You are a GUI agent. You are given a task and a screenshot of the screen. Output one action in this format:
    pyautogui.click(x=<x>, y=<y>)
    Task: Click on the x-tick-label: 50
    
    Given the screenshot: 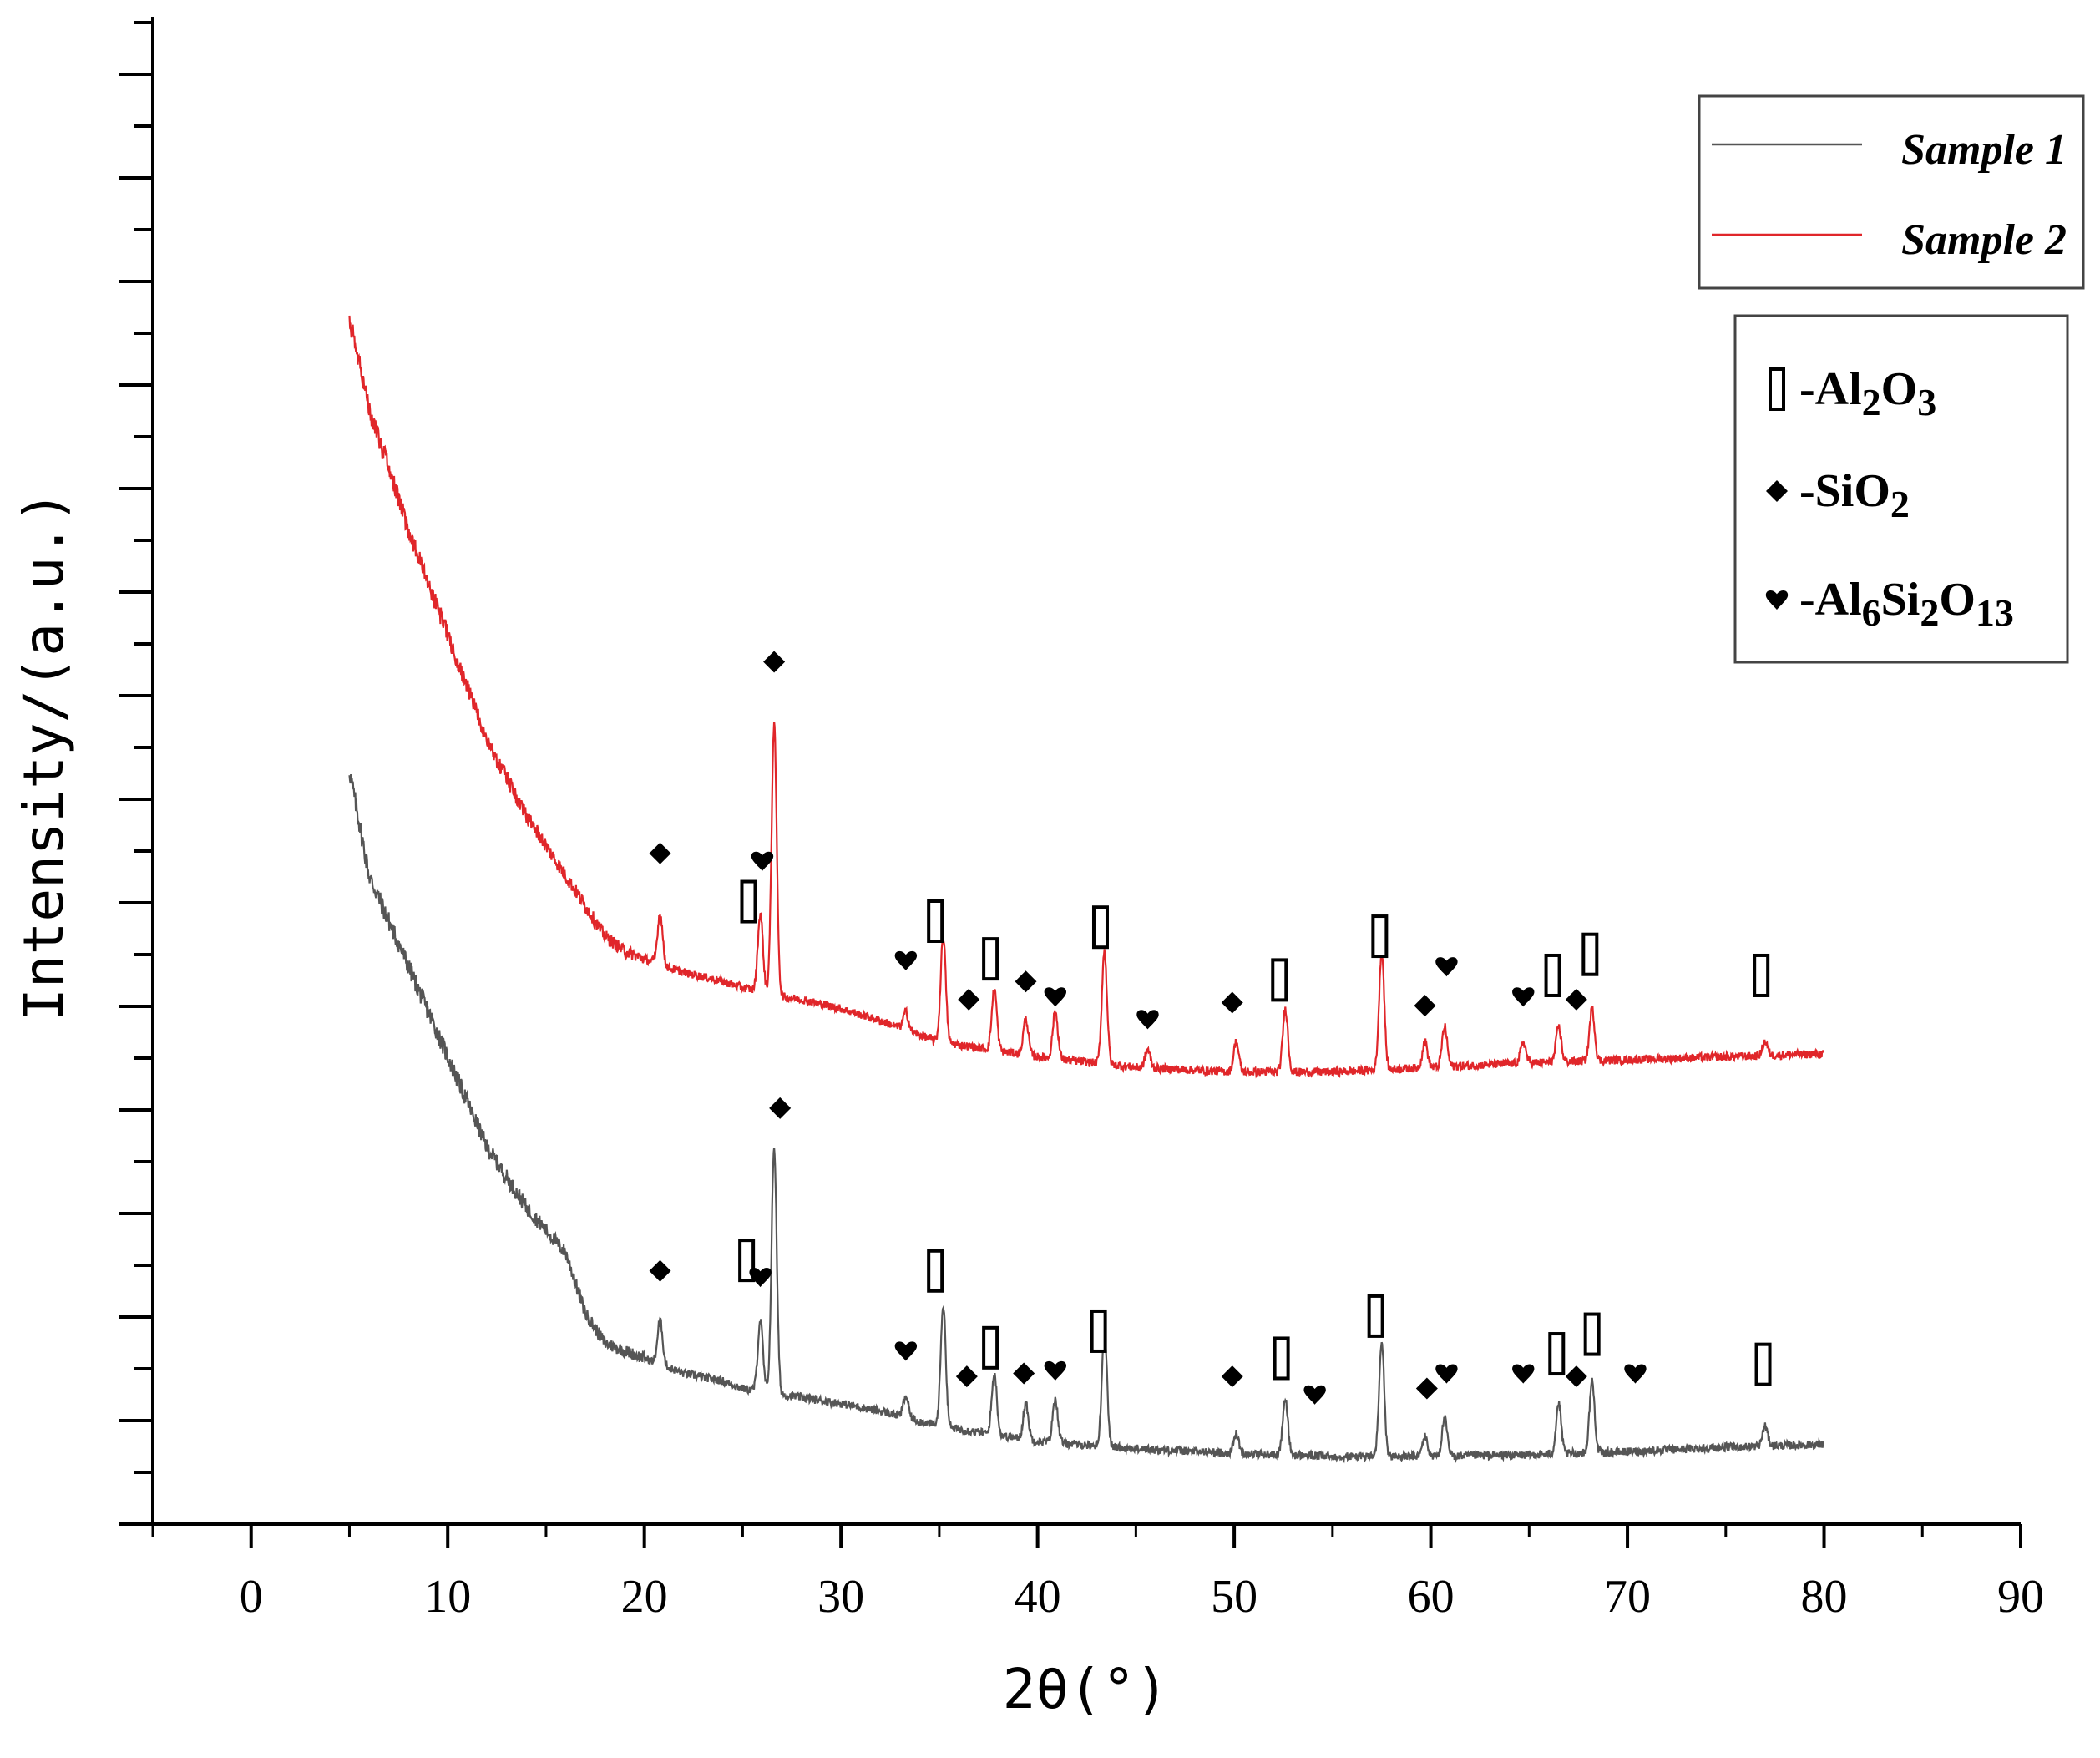 What is the action you would take?
    pyautogui.click(x=1234, y=1597)
    